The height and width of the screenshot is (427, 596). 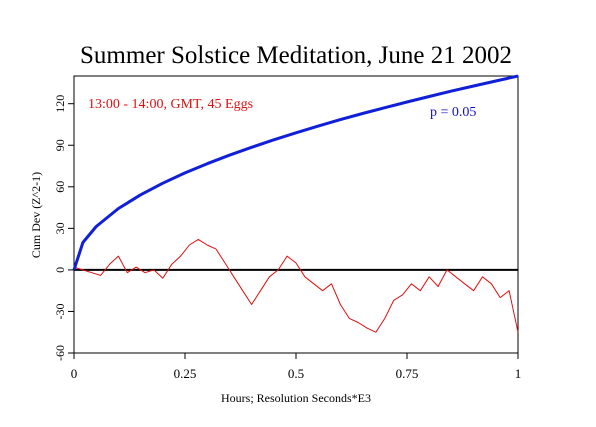 I want to click on y-tick-label: 120, so click(x=60, y=104).